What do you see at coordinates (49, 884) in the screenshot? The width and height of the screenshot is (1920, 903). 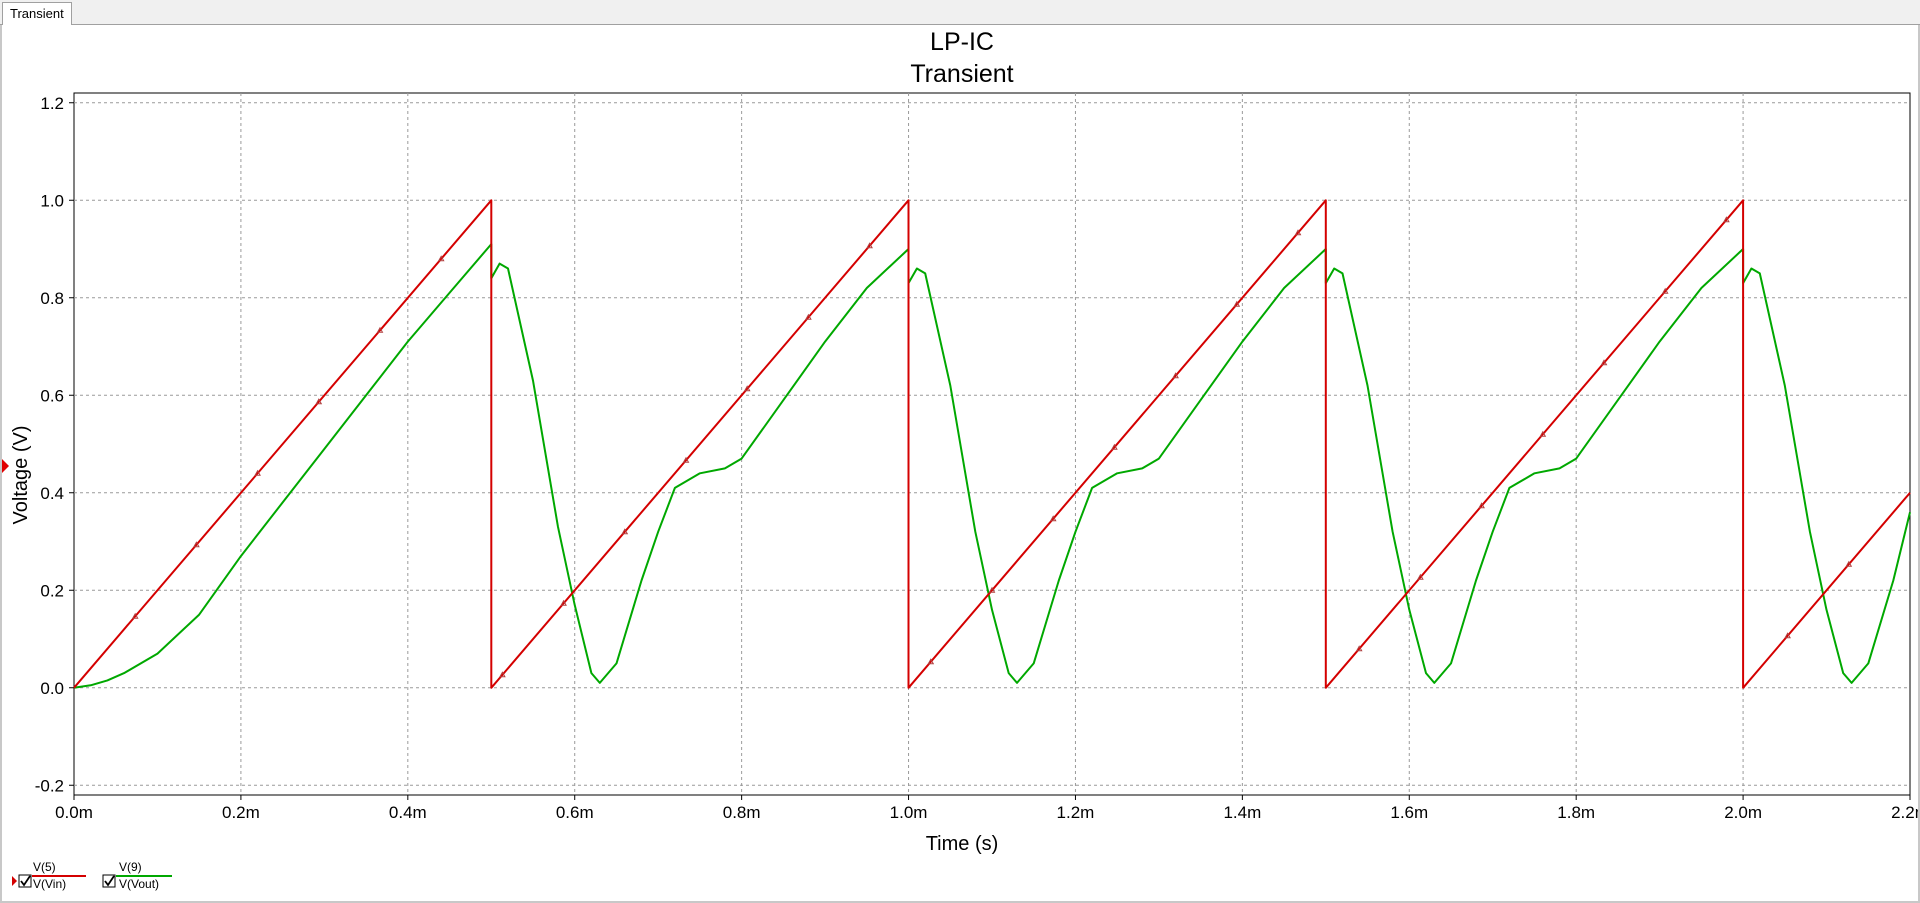 I see `legend-label-vin: V(Vin)` at bounding box center [49, 884].